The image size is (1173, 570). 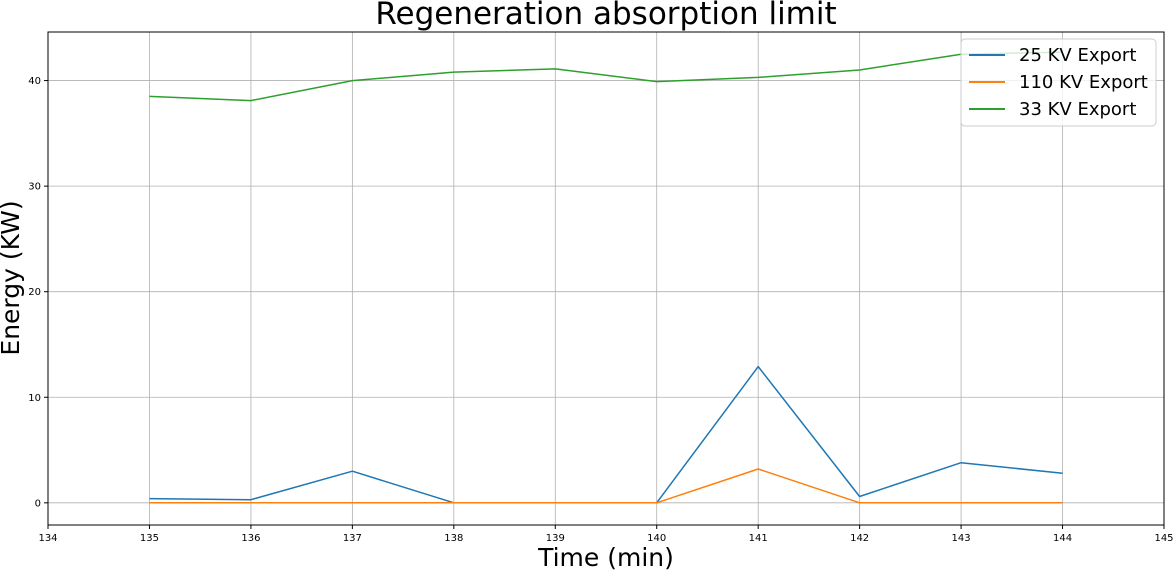 I want to click on x-tick-label: 142, so click(x=859, y=538).